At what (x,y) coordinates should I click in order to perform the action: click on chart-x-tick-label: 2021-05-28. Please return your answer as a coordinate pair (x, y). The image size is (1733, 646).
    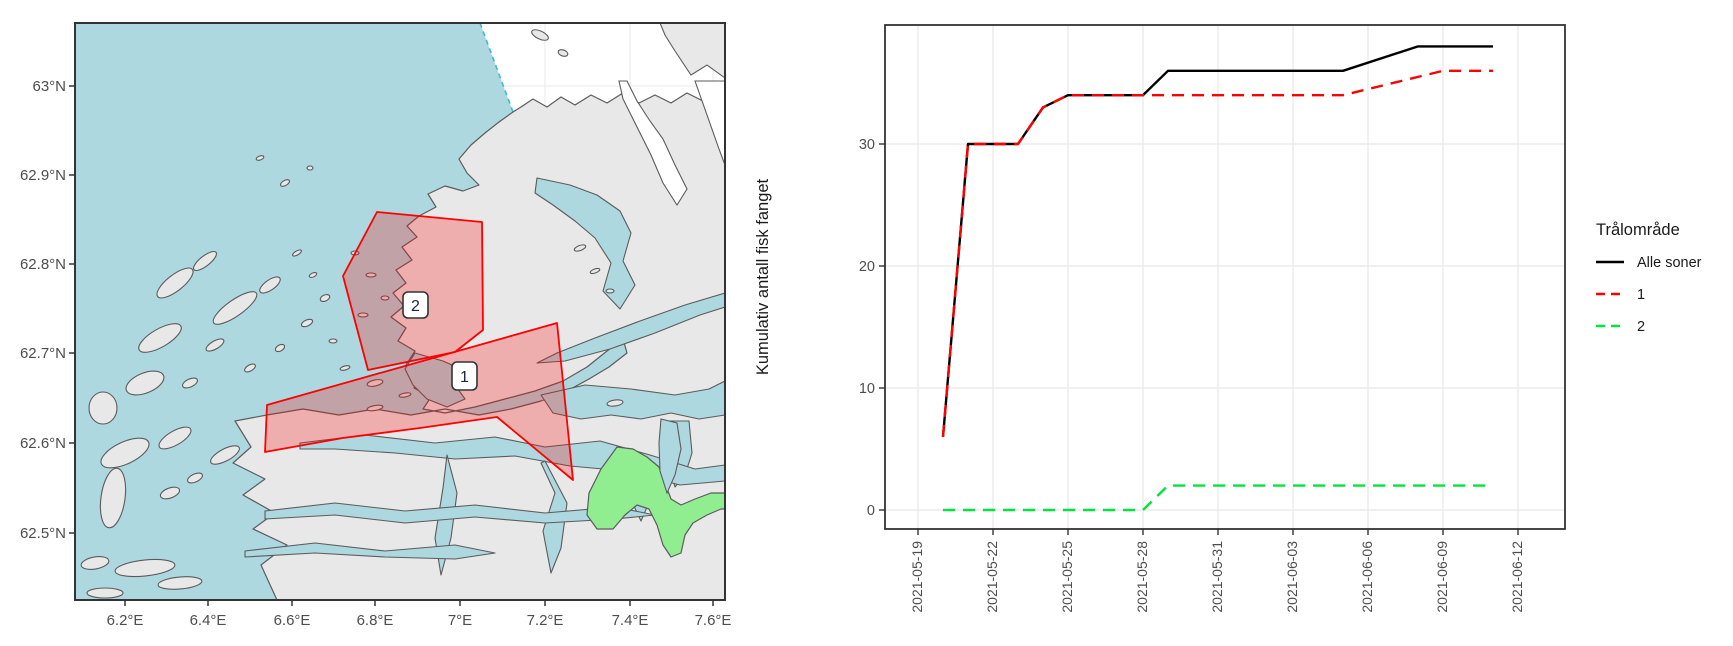
    Looking at the image, I should click on (1142, 577).